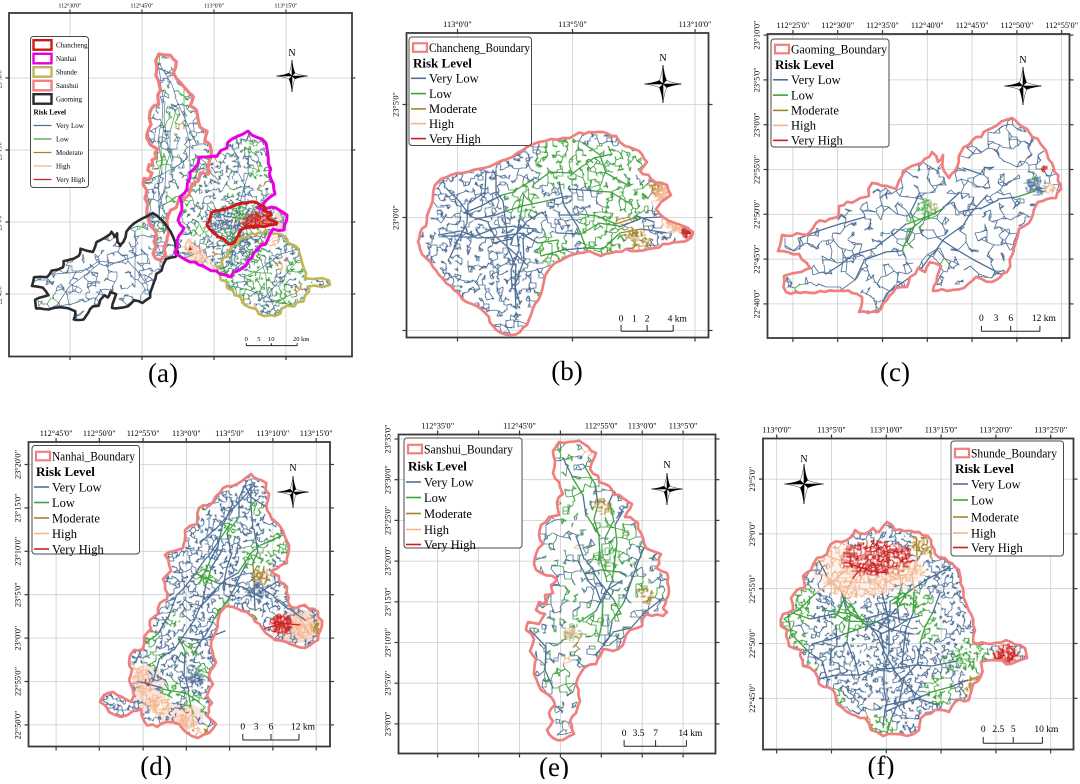 This screenshot has width=1080, height=784. I want to click on svg-text: 5, so click(258, 339).